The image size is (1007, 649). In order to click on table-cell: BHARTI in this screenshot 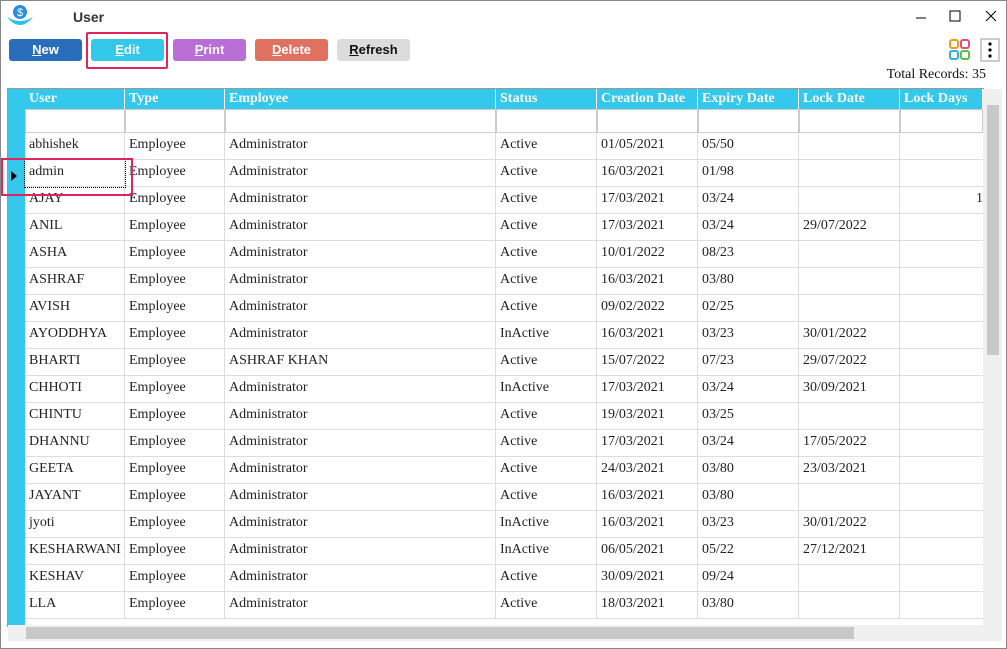, I will do `click(75, 362)`.